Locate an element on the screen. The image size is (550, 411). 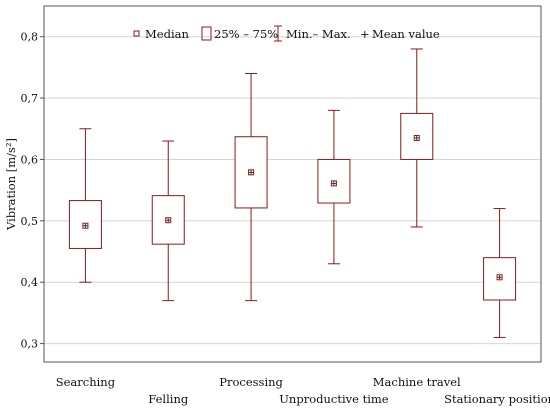
y-tick-label: 0,6 is located at coordinates (30, 159).